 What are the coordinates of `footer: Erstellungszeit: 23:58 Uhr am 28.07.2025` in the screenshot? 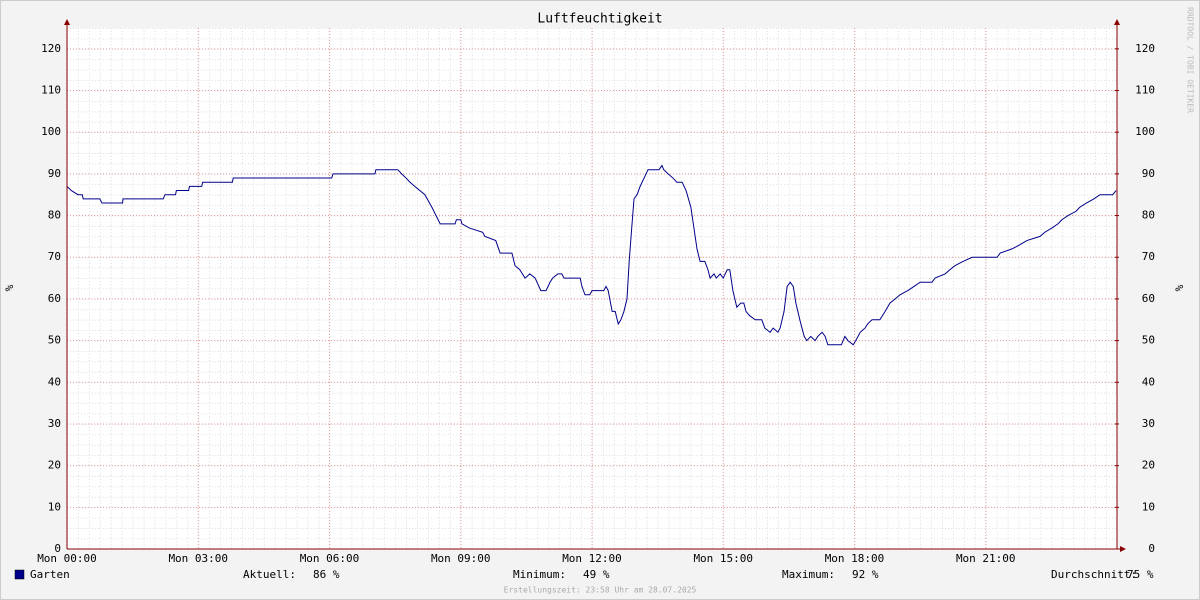 It's located at (600, 590).